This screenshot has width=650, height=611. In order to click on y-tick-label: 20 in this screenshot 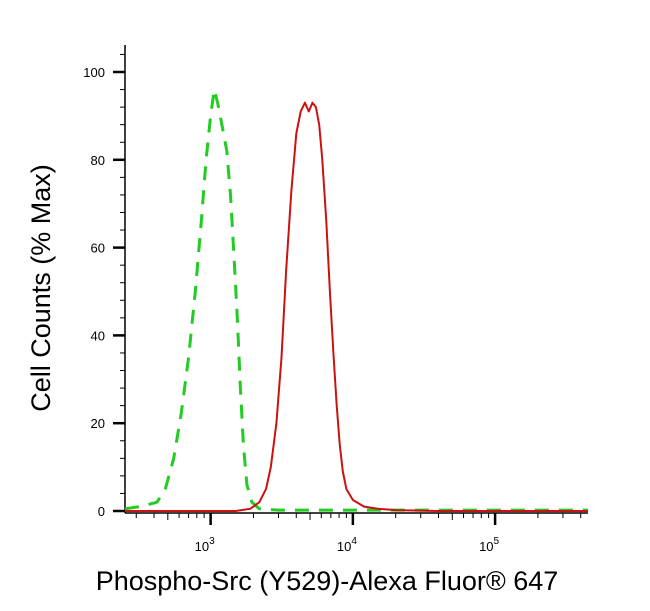, I will do `click(98, 423)`.